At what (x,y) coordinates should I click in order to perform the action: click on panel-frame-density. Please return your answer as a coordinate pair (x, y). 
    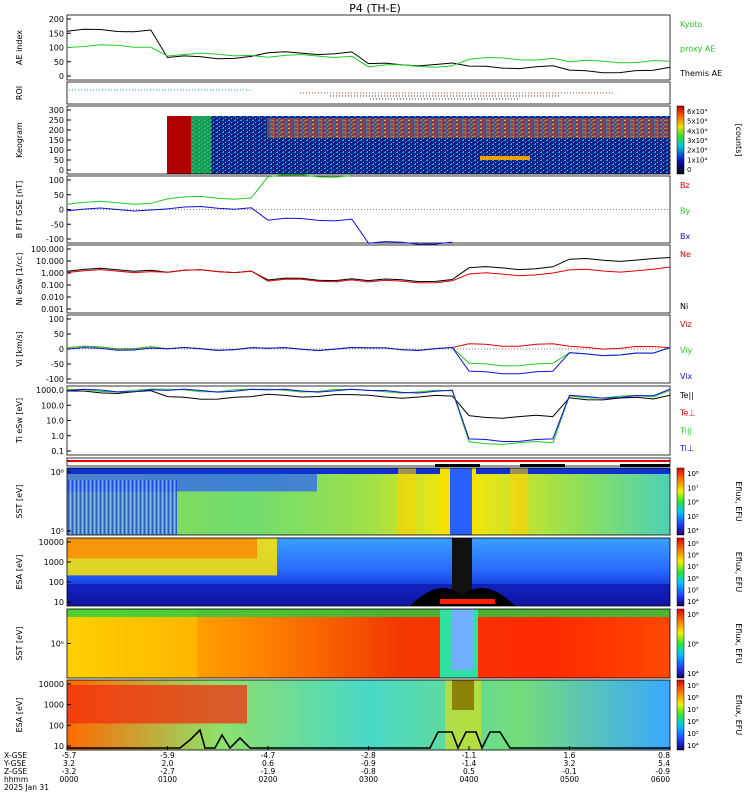
    Looking at the image, I should click on (368, 279).